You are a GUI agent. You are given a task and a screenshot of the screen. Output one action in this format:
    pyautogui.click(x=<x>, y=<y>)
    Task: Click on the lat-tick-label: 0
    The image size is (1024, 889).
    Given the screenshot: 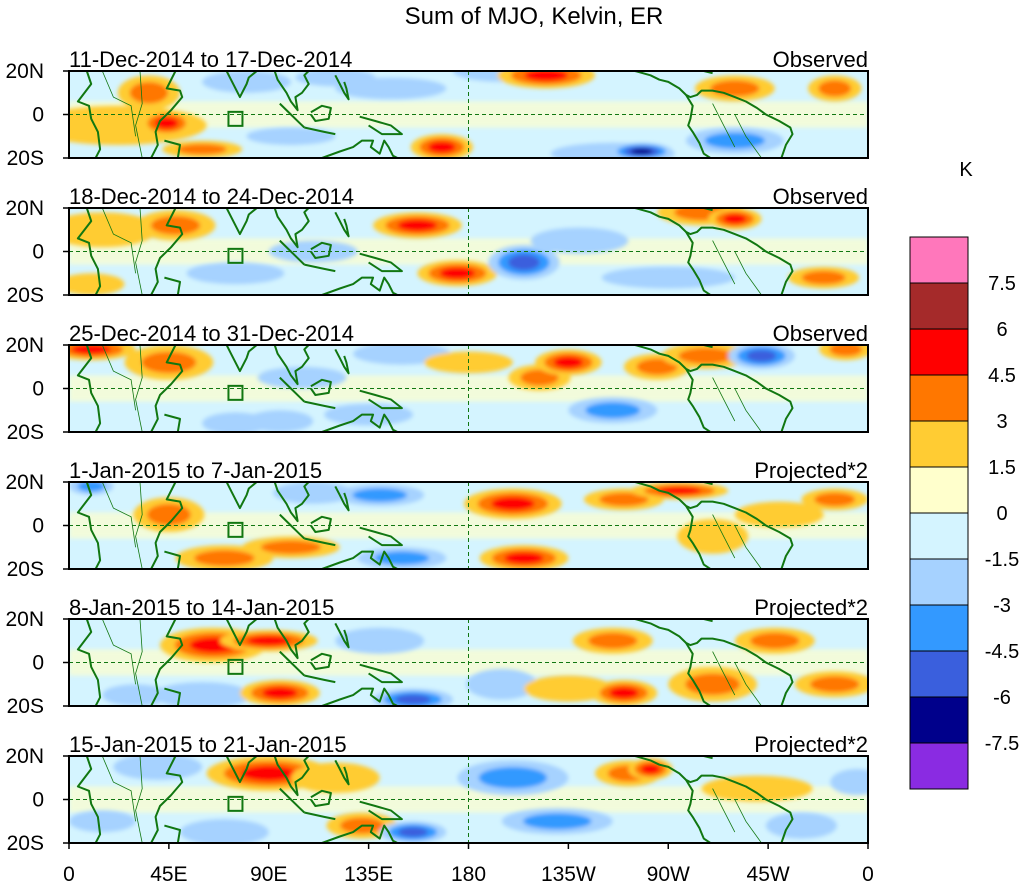 What is the action you would take?
    pyautogui.click(x=38, y=389)
    